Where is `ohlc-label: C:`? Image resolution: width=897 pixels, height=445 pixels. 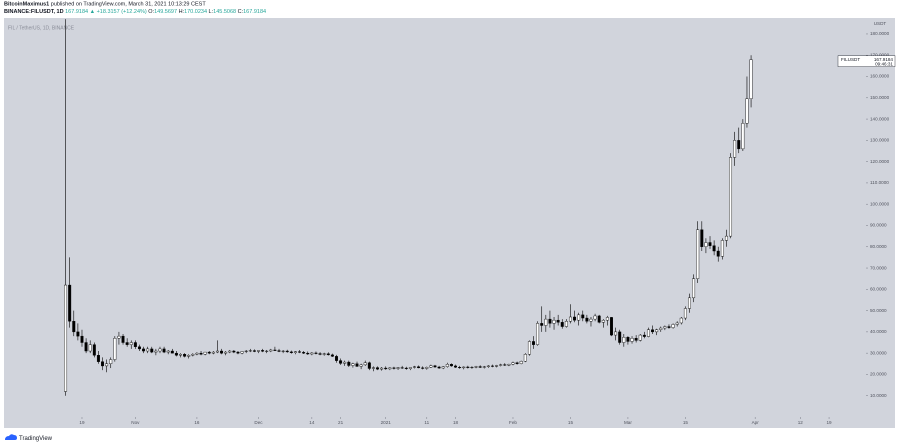
ohlc-label: C: is located at coordinates (241, 12).